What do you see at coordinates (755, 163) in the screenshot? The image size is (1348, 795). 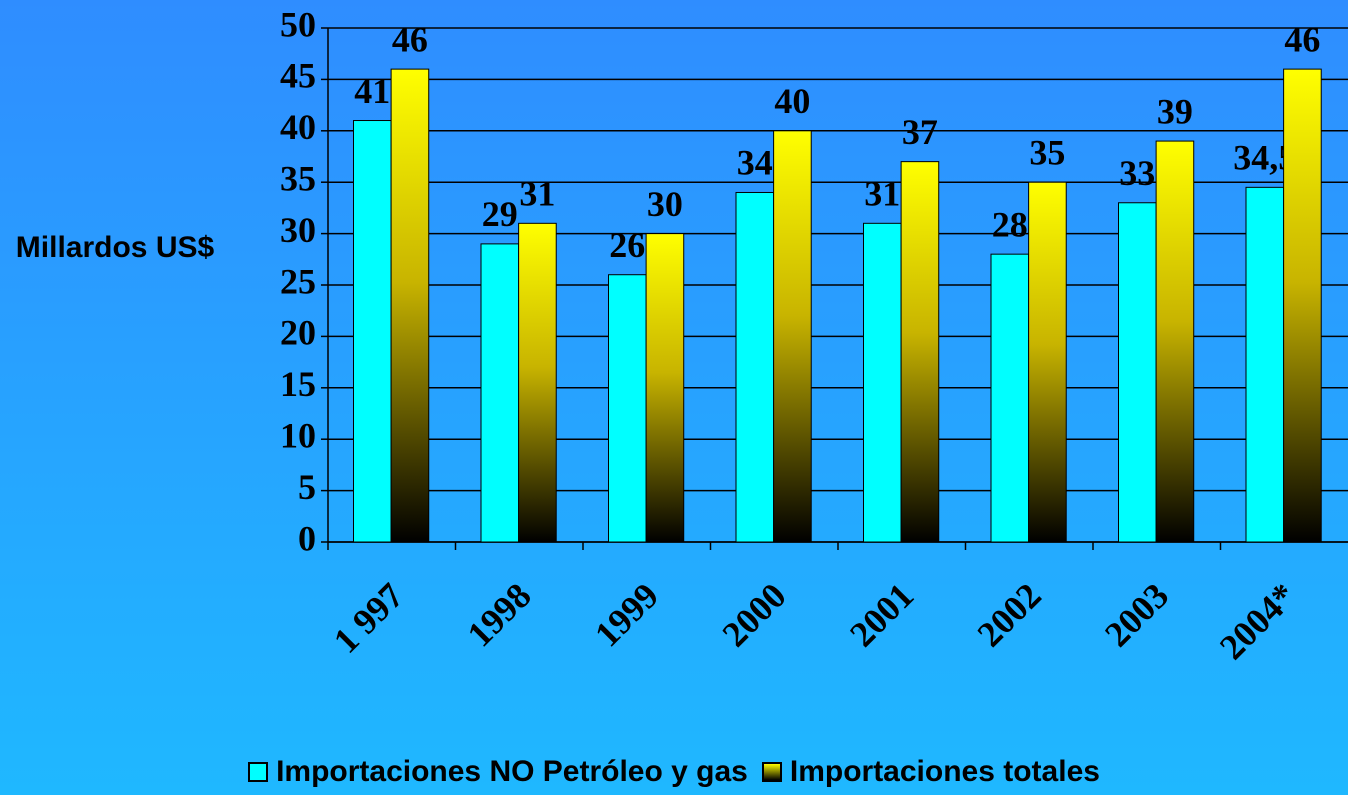 I see `data-label: 34` at bounding box center [755, 163].